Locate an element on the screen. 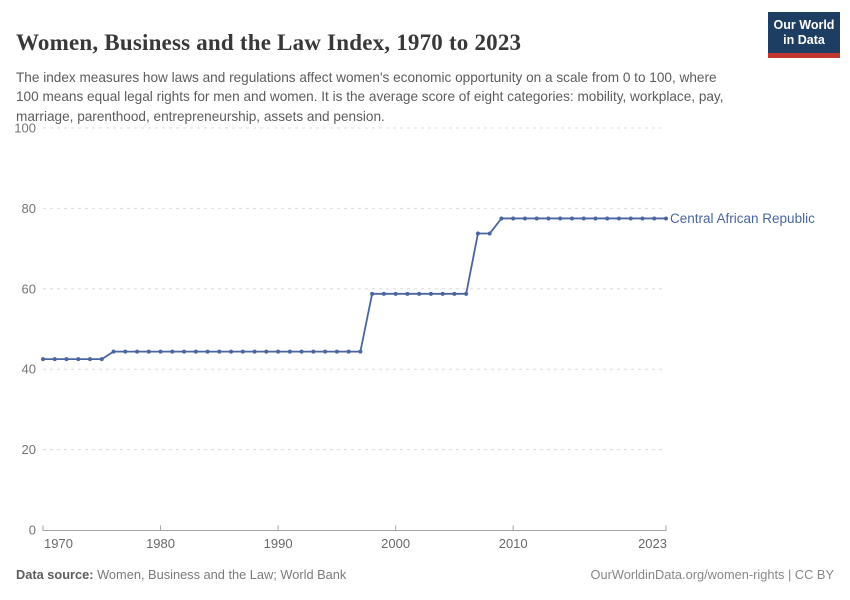  x-tick-label: 2010 is located at coordinates (513, 543).